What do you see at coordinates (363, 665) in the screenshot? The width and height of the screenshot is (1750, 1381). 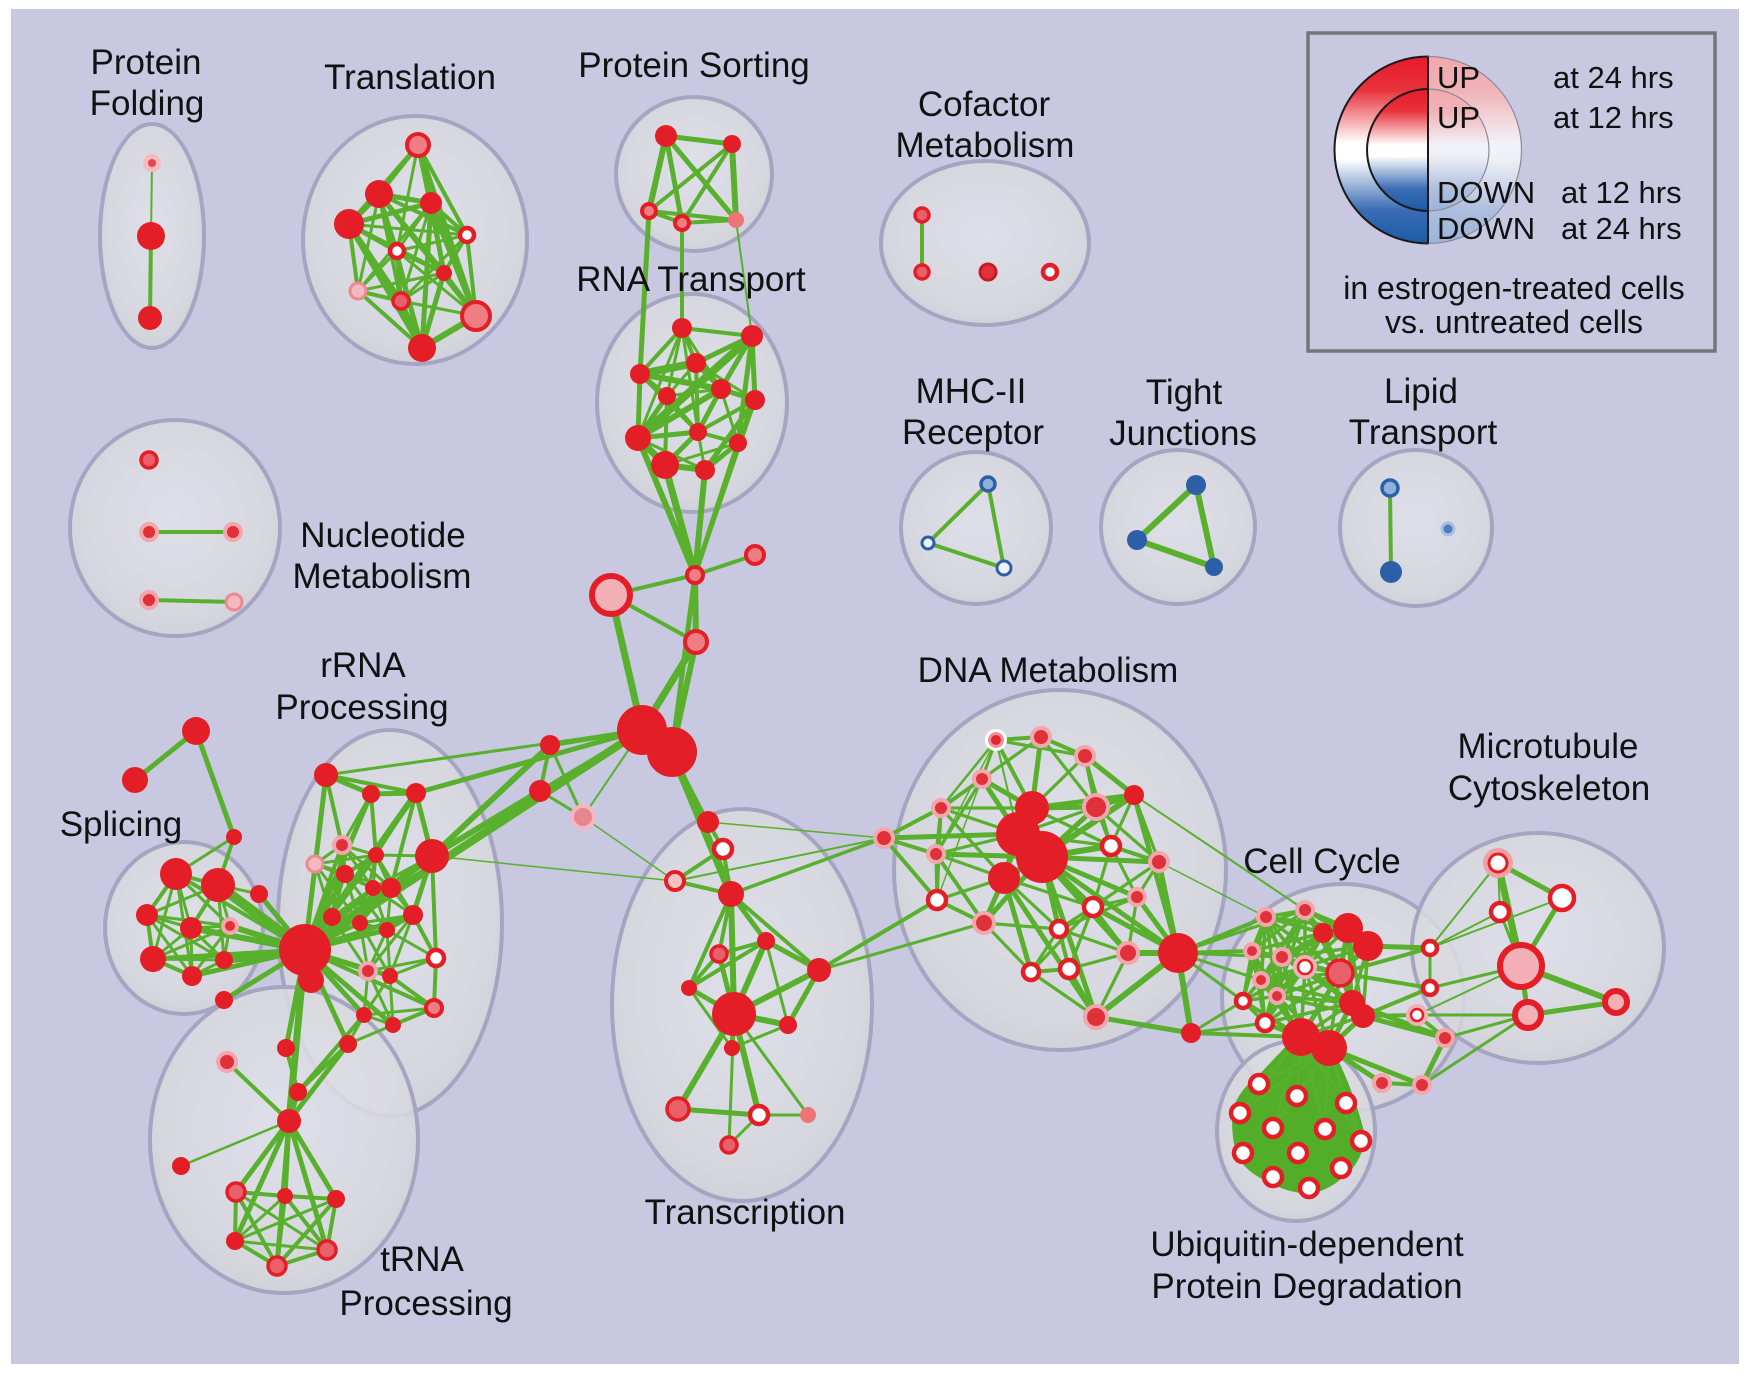 I see `svg-text: rRNA` at bounding box center [363, 665].